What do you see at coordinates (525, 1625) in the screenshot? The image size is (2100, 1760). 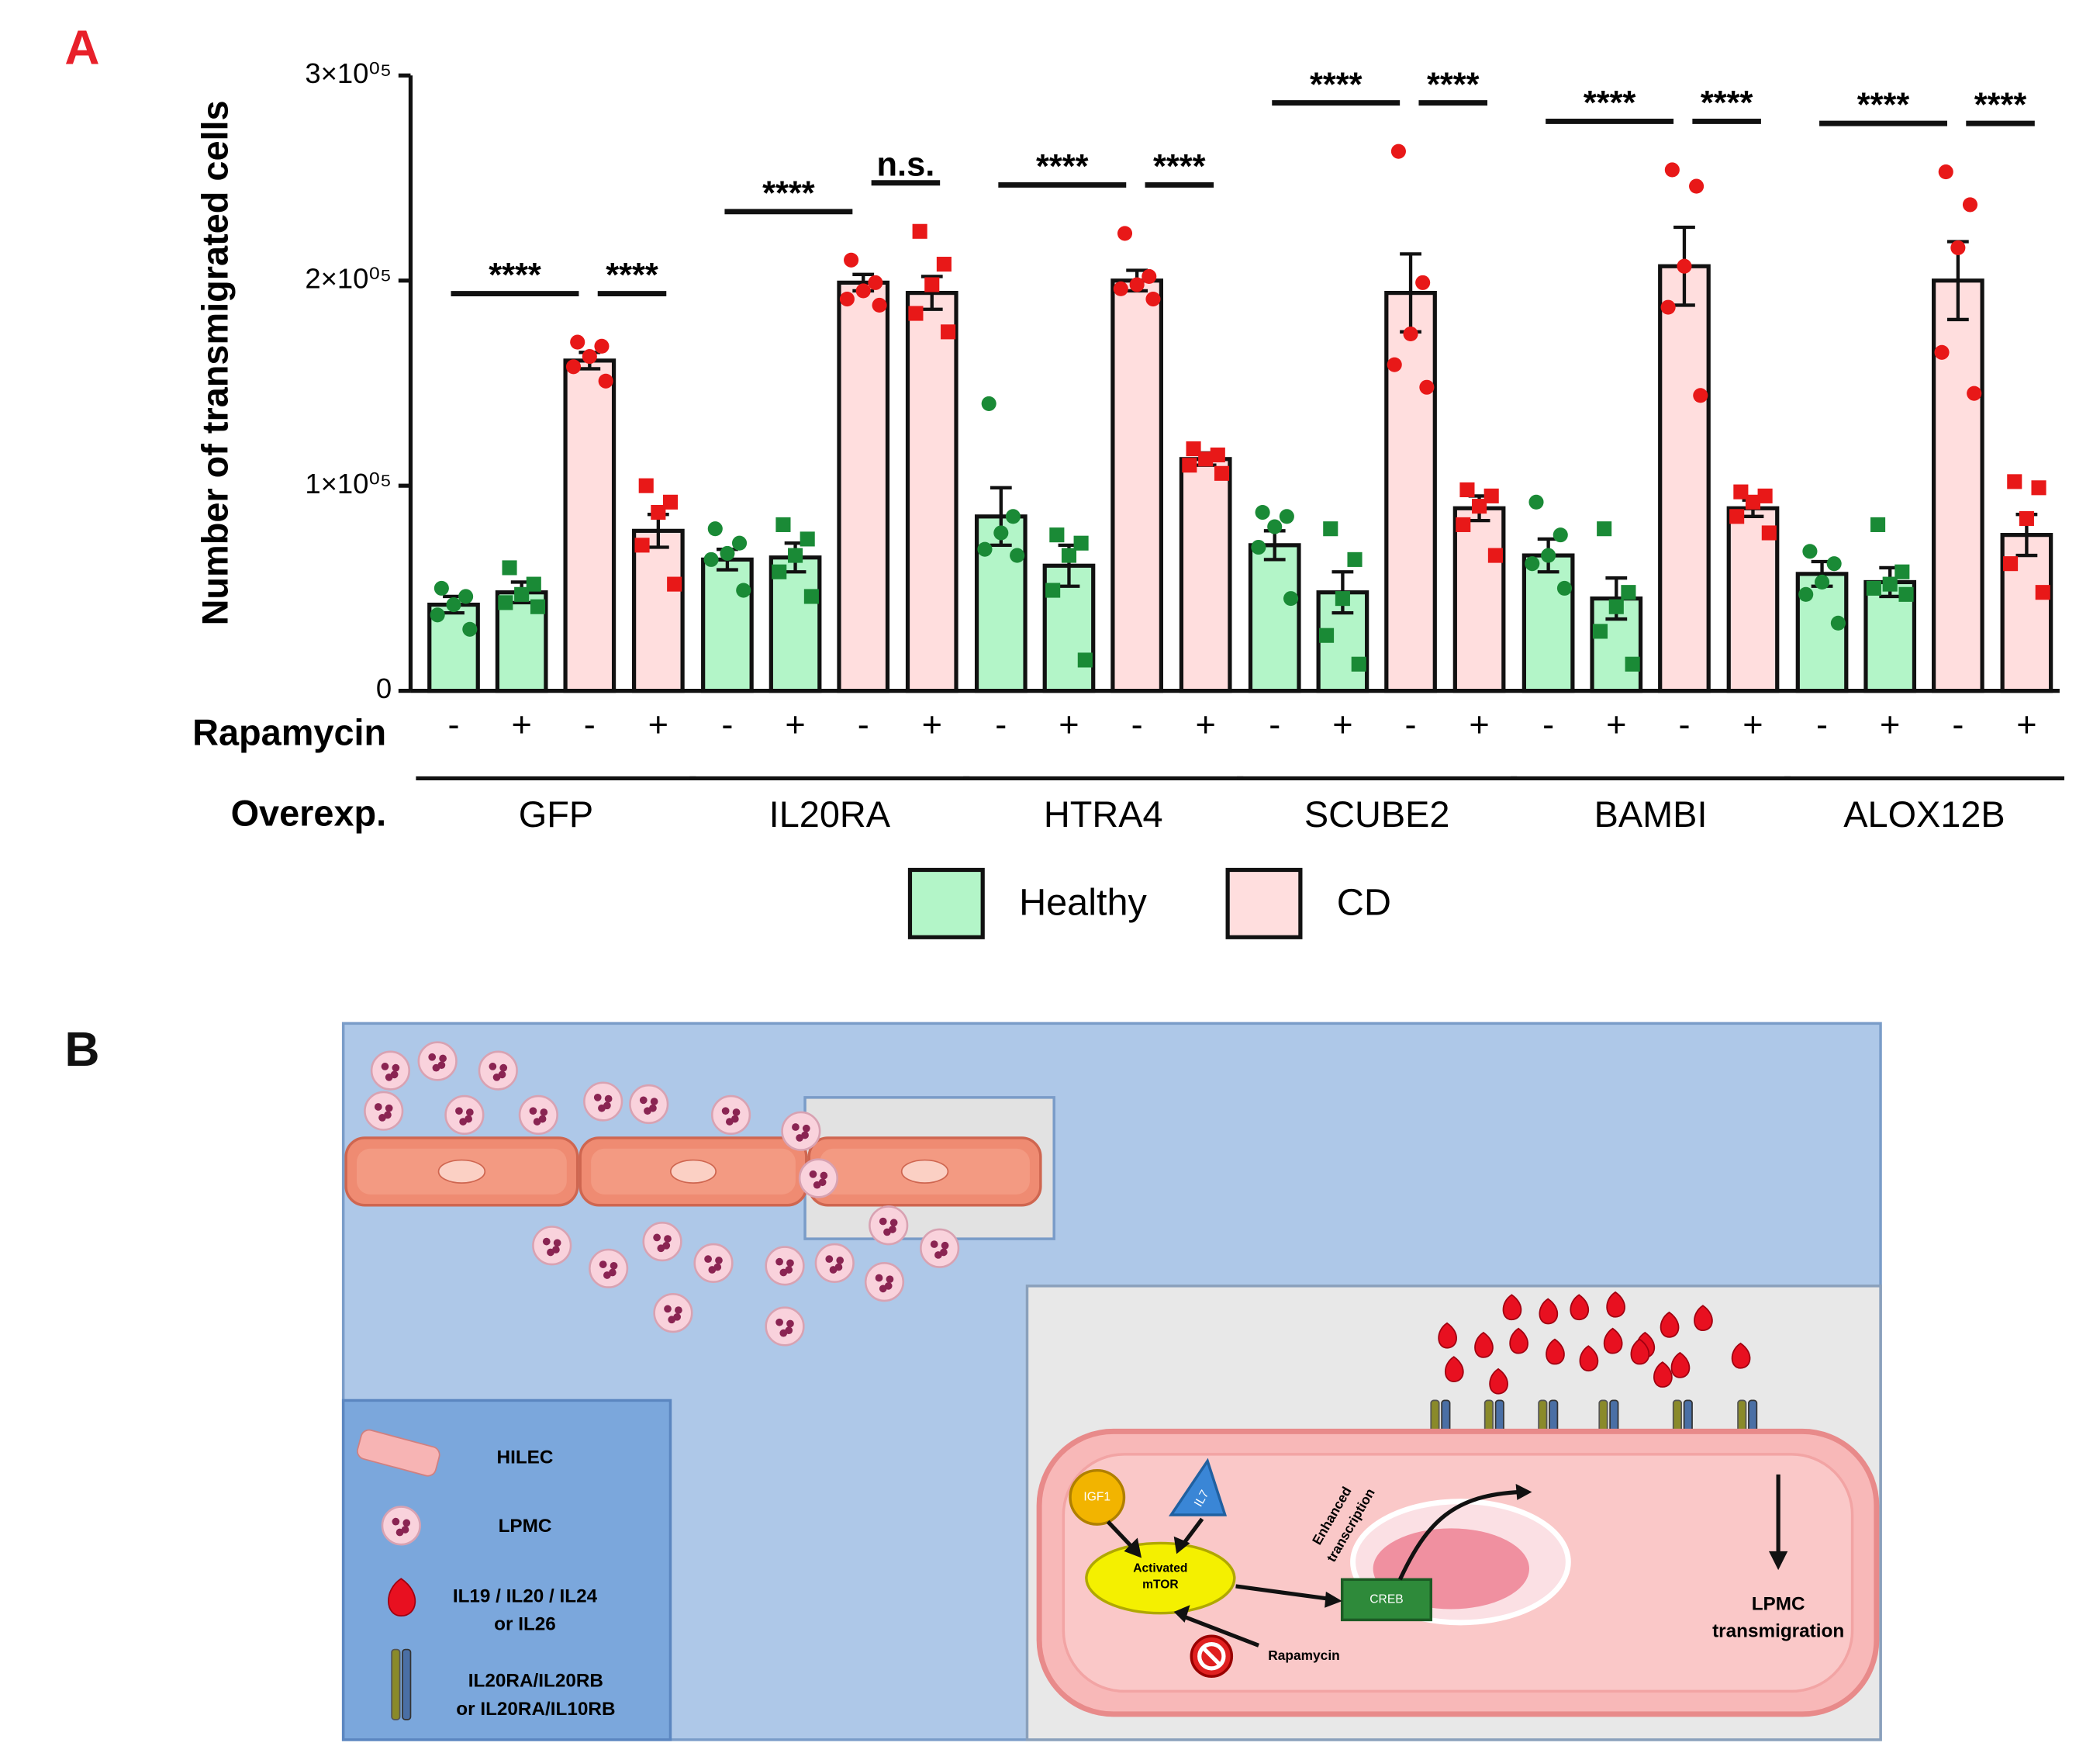 I see `legend-label: or IL26` at bounding box center [525, 1625].